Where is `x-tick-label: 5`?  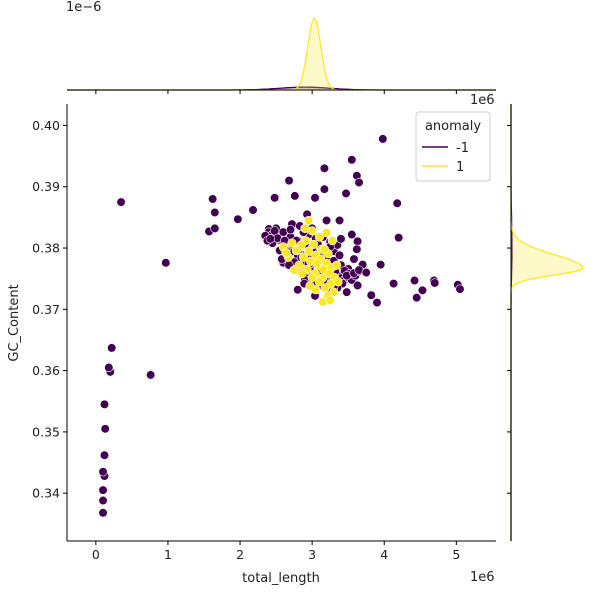 x-tick-label: 5 is located at coordinates (456, 554).